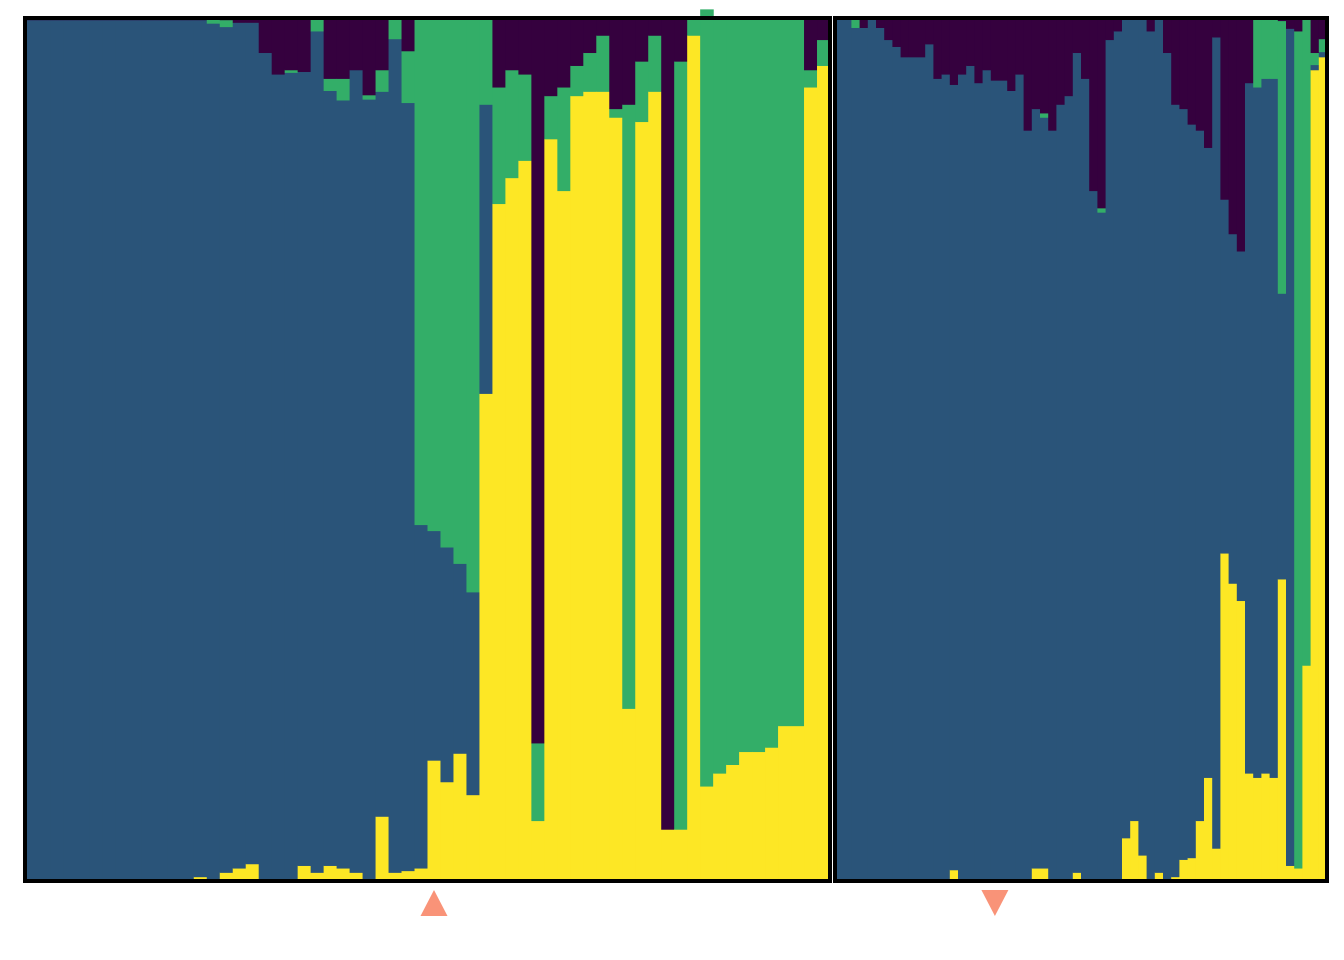 The height and width of the screenshot is (960, 1344). Describe the element at coordinates (434, 903) in the screenshot. I see `up-triangle-marker` at that location.